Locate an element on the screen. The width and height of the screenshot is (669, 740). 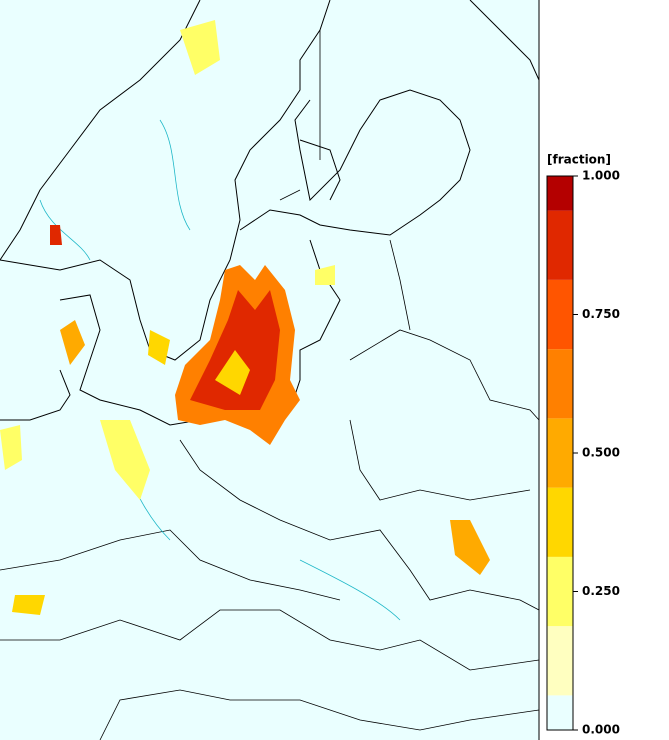
colorbar-tick-label: 0.500 is located at coordinates (601, 453).